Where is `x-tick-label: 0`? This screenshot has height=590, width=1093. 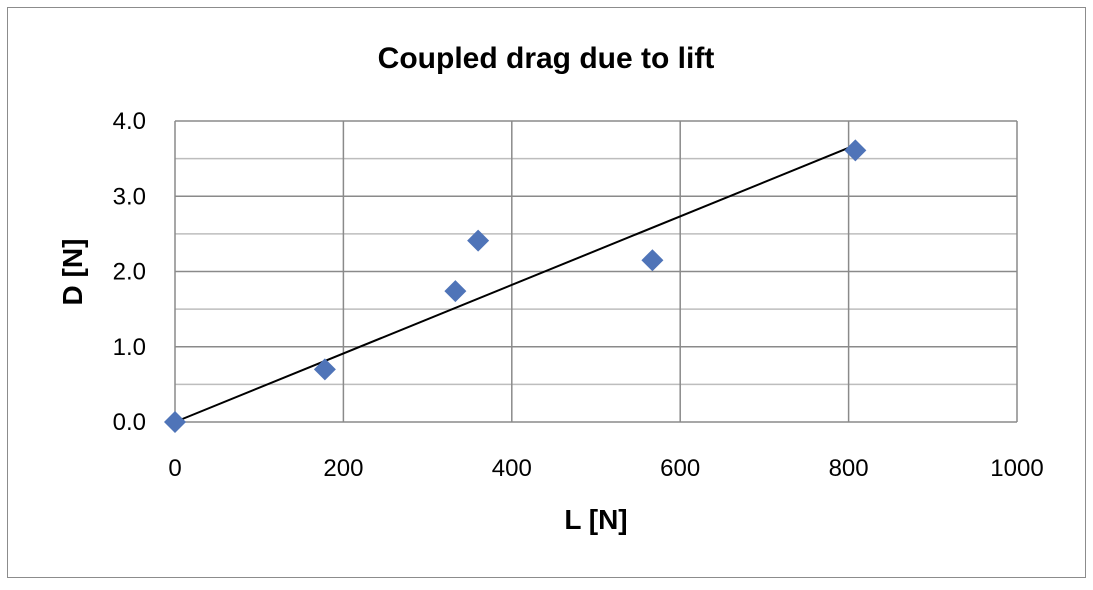 x-tick-label: 0 is located at coordinates (174, 468).